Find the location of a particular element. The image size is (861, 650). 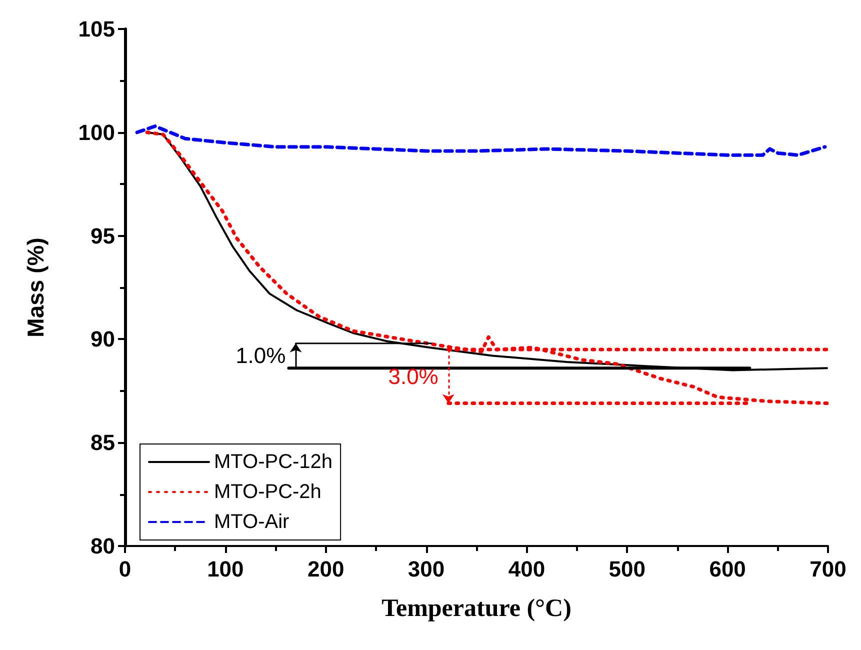

x-tick-label: 200 is located at coordinates (326, 569).